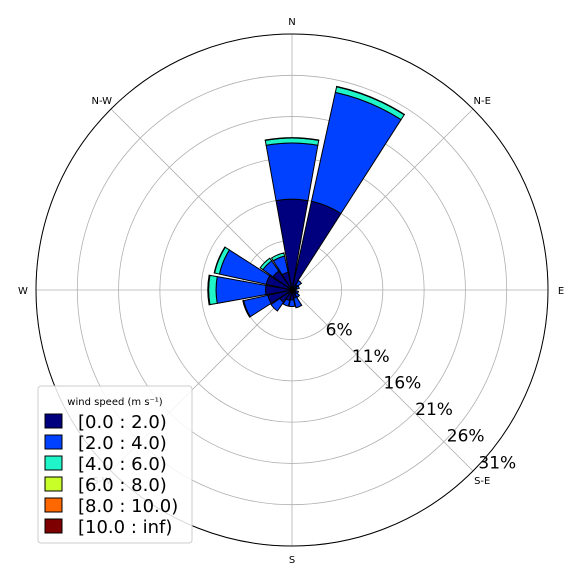  What do you see at coordinates (292, 560) in the screenshot?
I see `direction-label: S` at bounding box center [292, 560].